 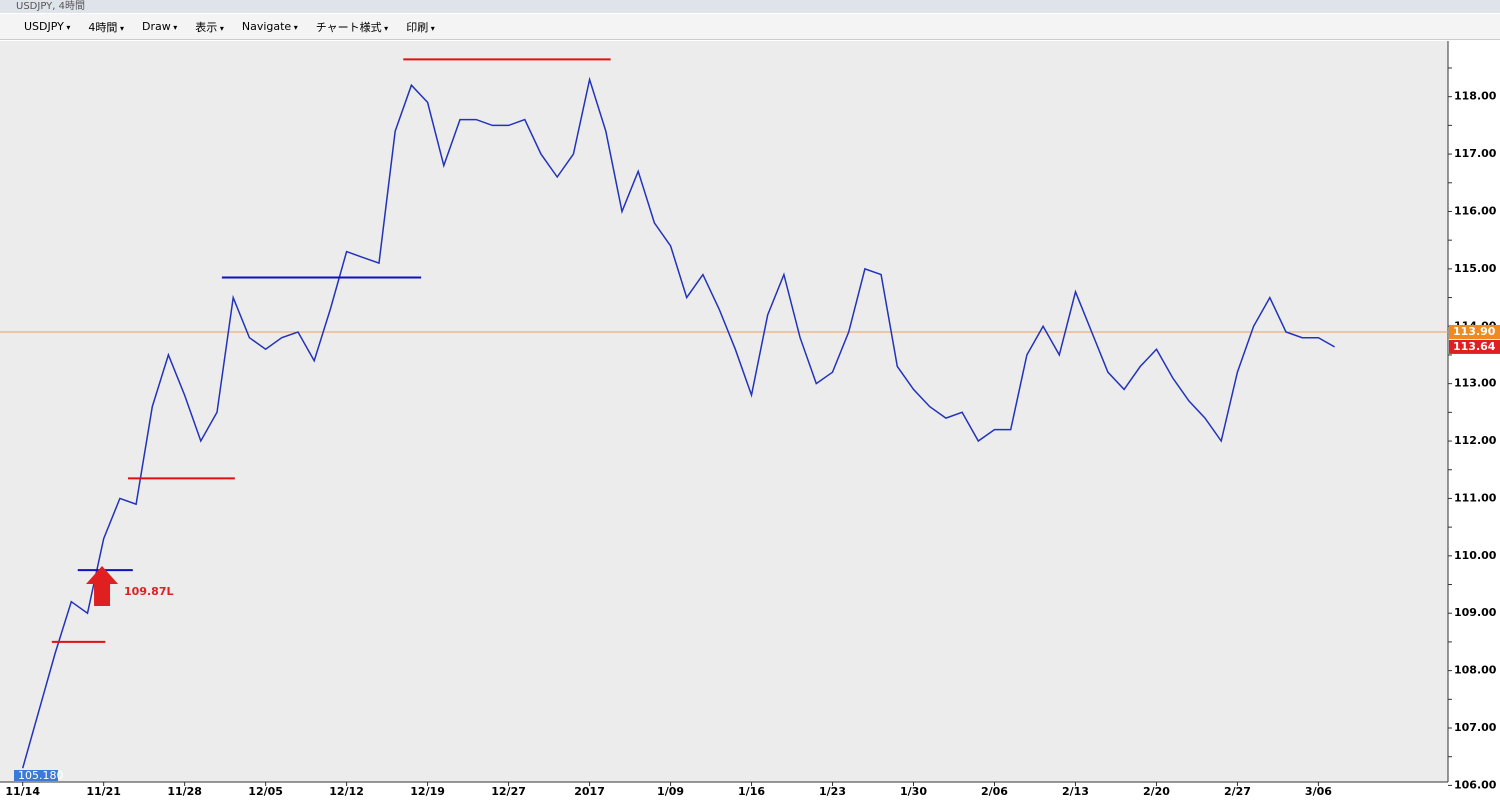 What do you see at coordinates (270, 26) in the screenshot?
I see `navigate-menu: Navigate` at bounding box center [270, 26].